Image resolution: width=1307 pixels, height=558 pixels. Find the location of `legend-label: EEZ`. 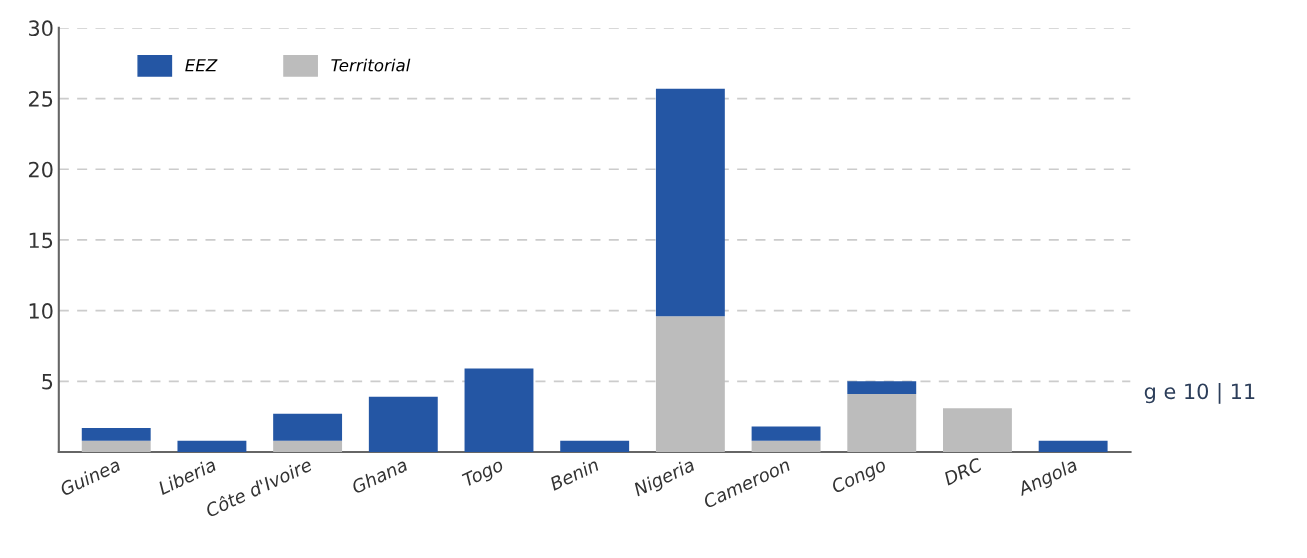

legend-label: EEZ is located at coordinates (201, 65).